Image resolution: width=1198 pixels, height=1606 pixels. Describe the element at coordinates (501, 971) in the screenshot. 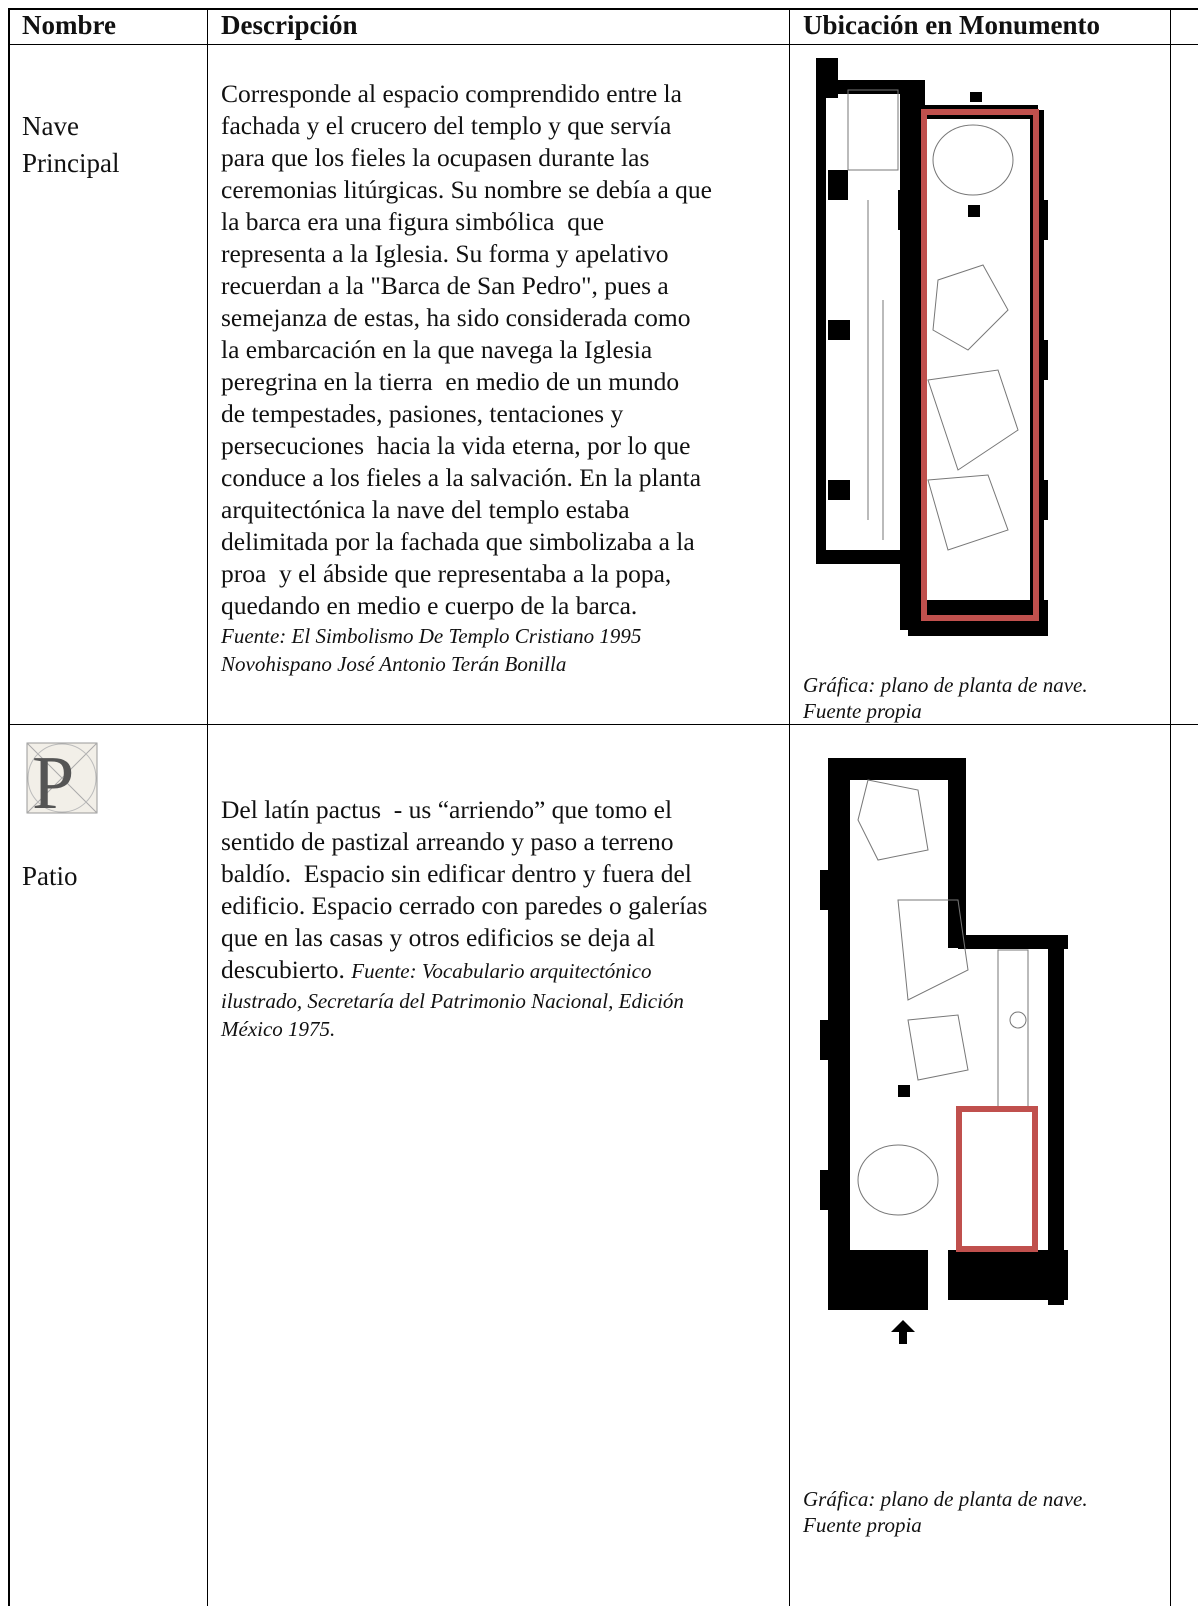

I see `source-line: Fuente: Vocabulario arquitectónico` at that location.